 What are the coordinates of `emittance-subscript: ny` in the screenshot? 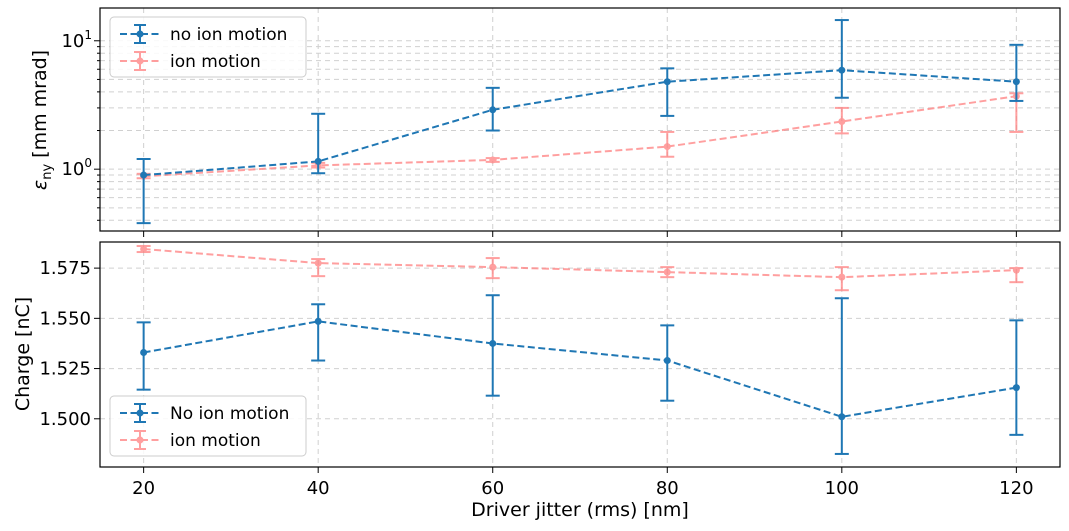 It's located at (47, 172).